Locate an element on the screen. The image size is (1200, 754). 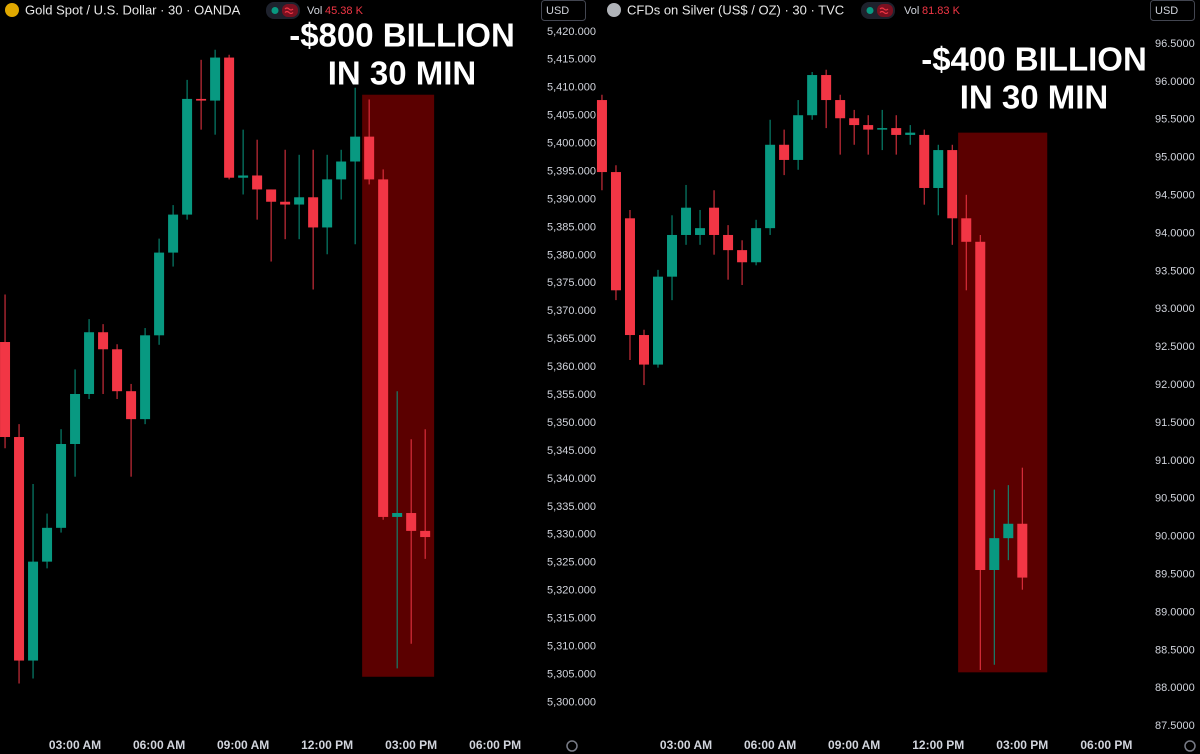
y-tick-label: 93.0000 is located at coordinates (1175, 309).